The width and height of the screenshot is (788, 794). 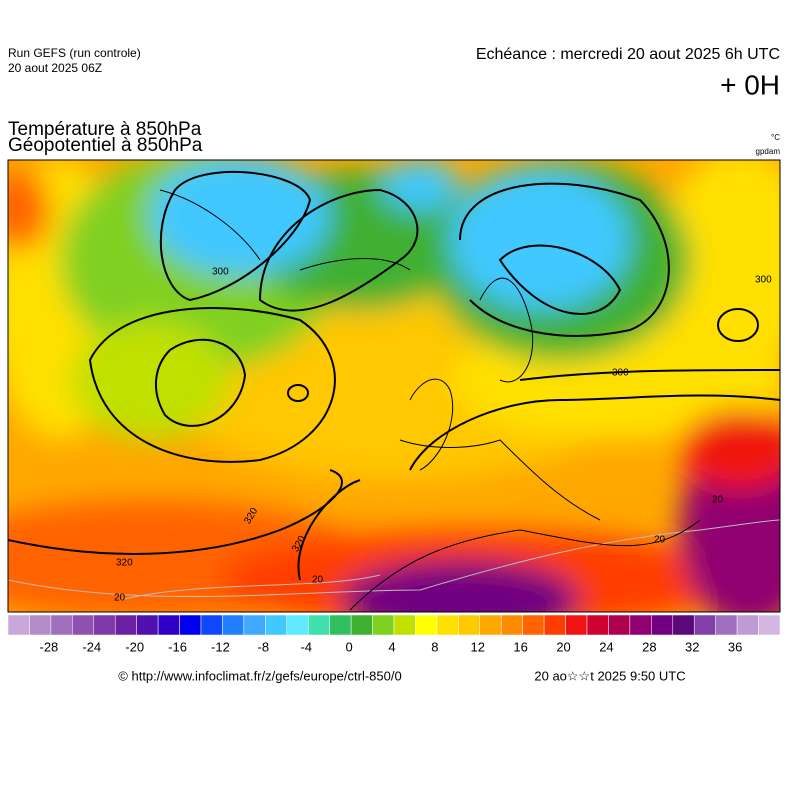 I want to click on colorbar: -28 -24 -20 -16 -12 -8 -4 0 4 8 12 16 20 24 28 32 36, so click(x=394, y=634).